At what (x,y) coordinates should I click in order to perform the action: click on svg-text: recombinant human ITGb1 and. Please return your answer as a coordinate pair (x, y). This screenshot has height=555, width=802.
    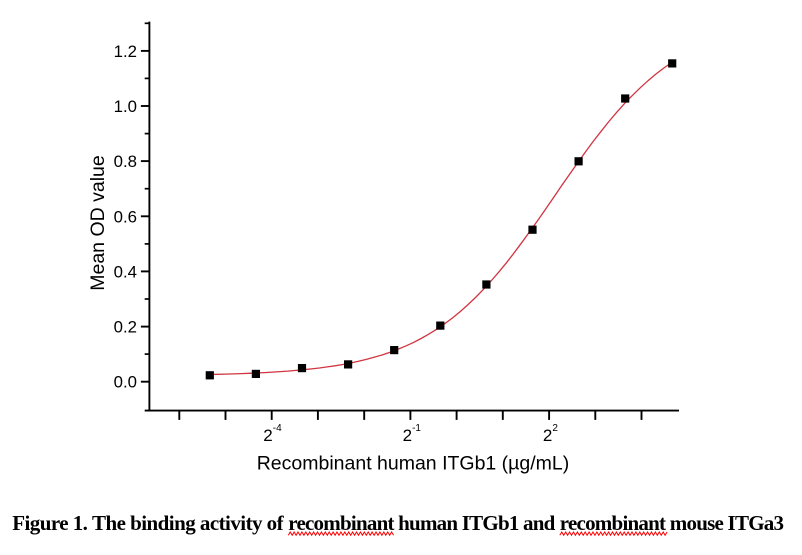
    Looking at the image, I should click on (424, 523).